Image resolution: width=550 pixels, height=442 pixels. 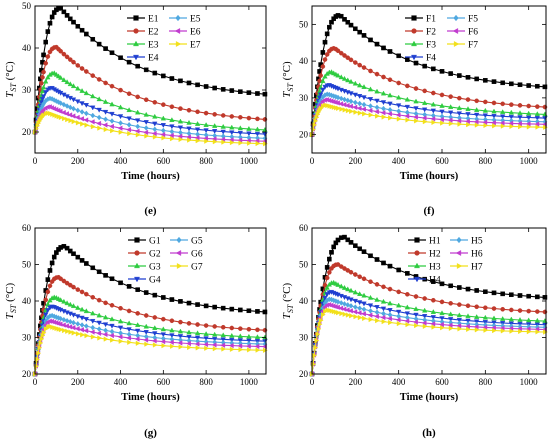 I want to click on legend-item-F5: F5, so click(x=462, y=20).